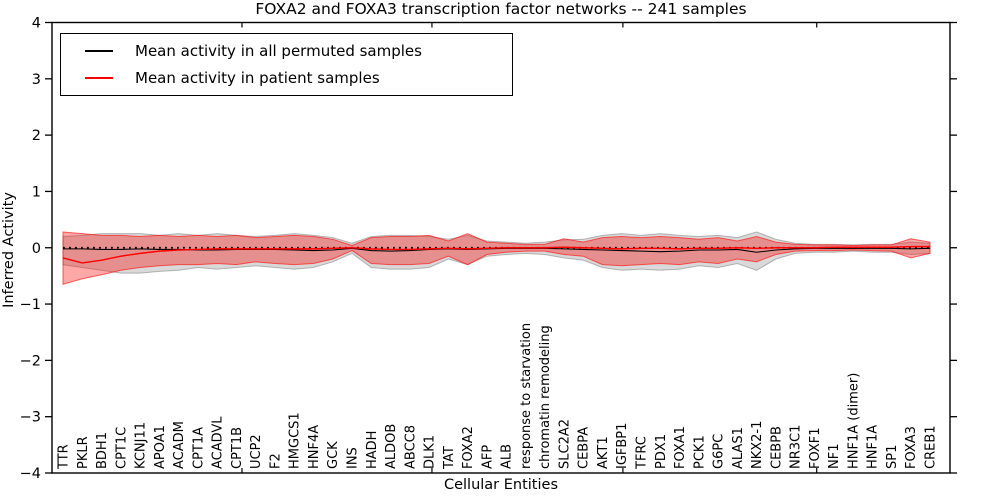 This screenshot has height=500, width=1000. What do you see at coordinates (179, 445) in the screenshot?
I see `x-tick-label: ACADM` at bounding box center [179, 445].